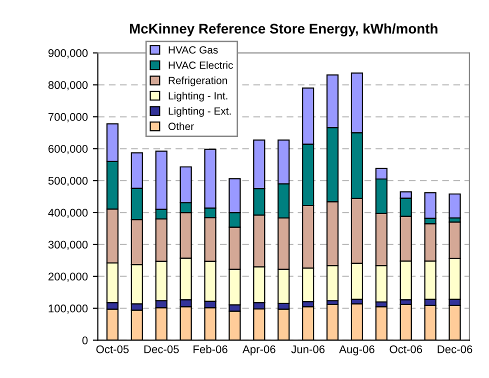 This screenshot has height=378, width=489. Describe the element at coordinates (198, 97) in the screenshot. I see `legend-label: Lighting - Int.` at that location.